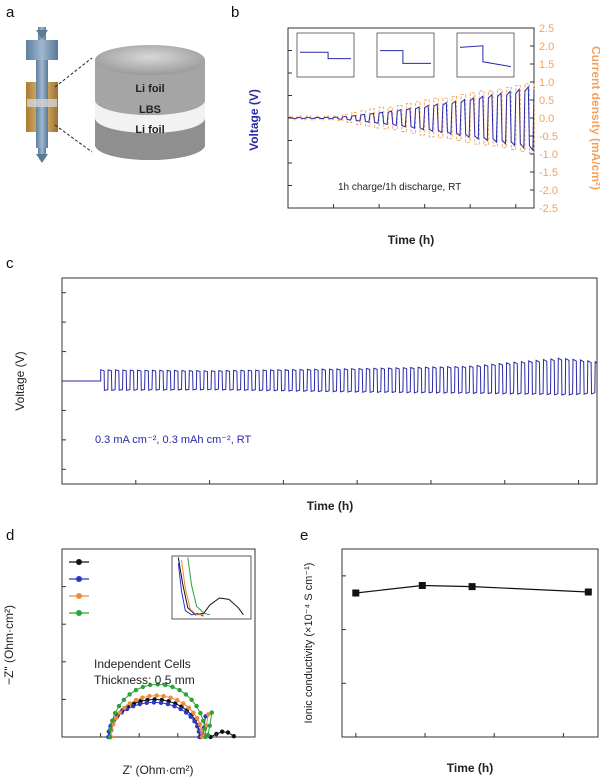 The height and width of the screenshot is (779, 600). I want to click on chart-d-annotation-2: Thickness: 0.5 mm, so click(144, 680).